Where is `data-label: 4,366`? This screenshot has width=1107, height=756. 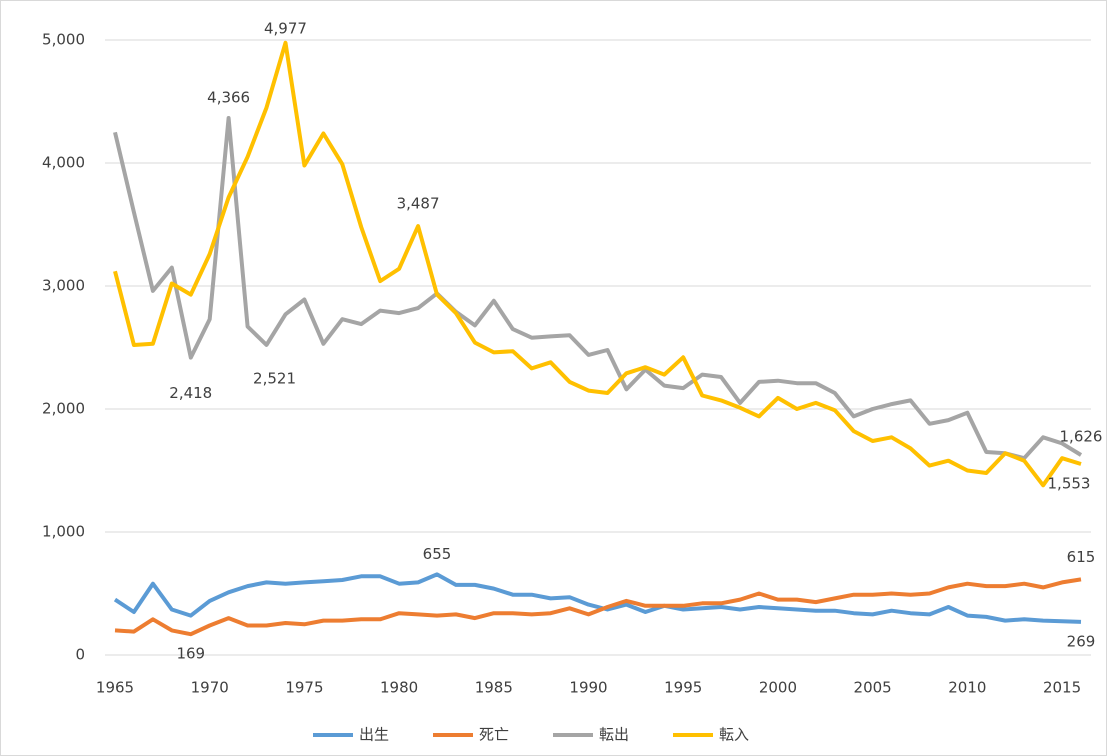 data-label: 4,366 is located at coordinates (228, 97).